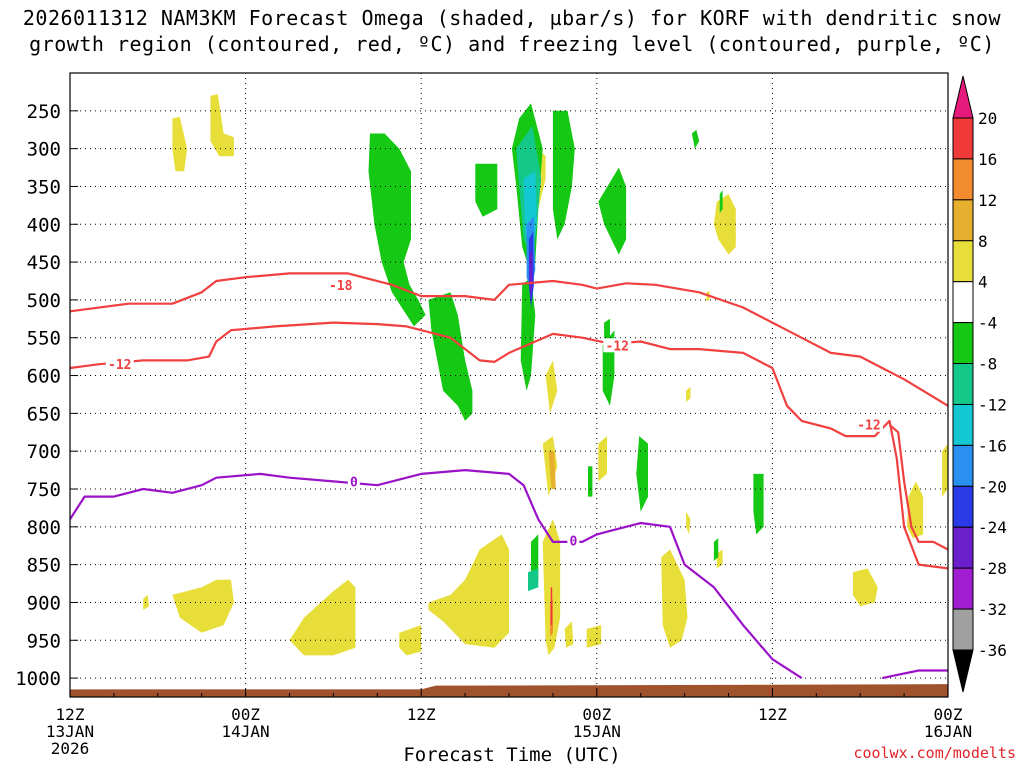 This screenshot has width=1024, height=768. What do you see at coordinates (992, 568) in the screenshot?
I see `colorbar-label: -28` at bounding box center [992, 568].